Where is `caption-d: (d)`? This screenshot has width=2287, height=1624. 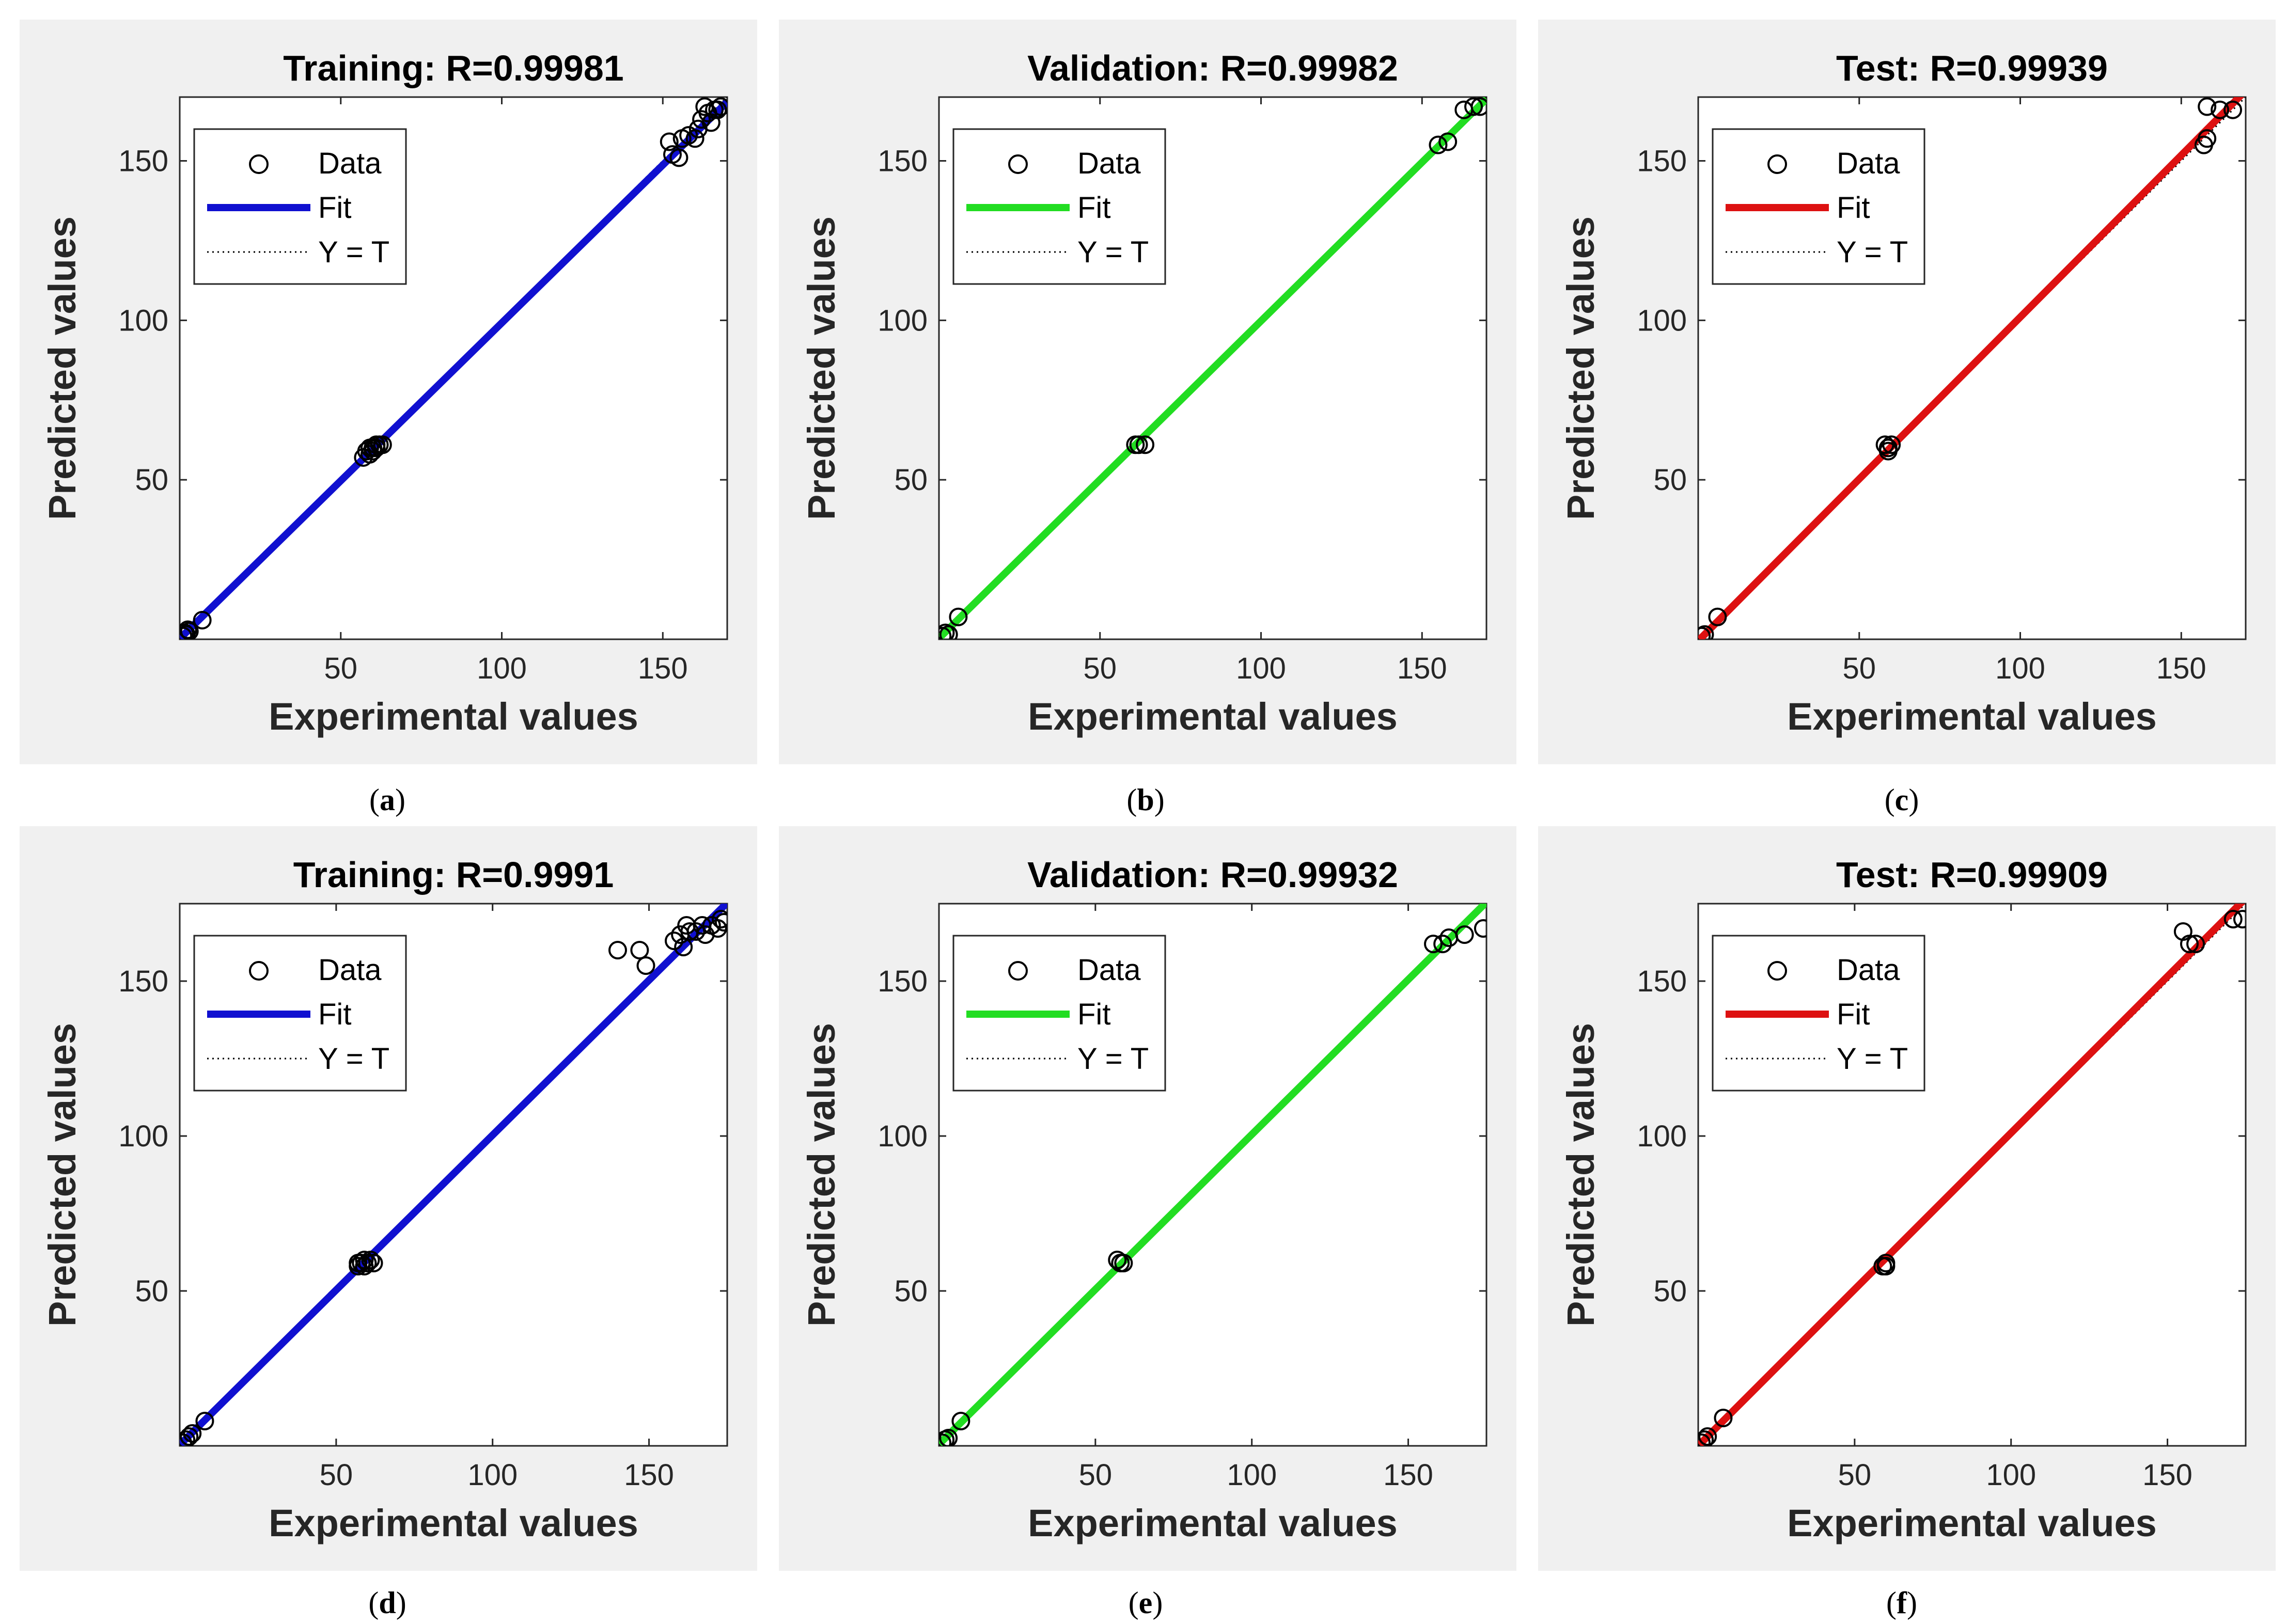
caption-d: (d) is located at coordinates (387, 1603).